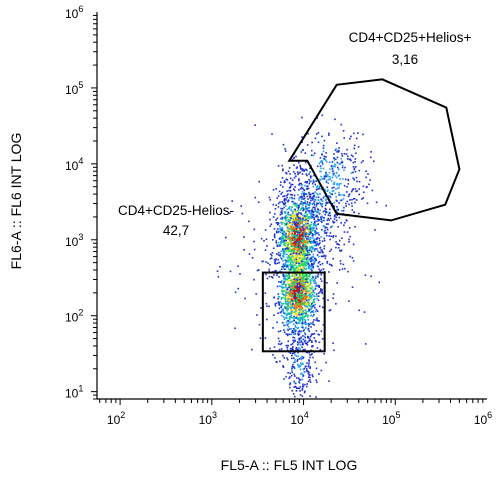 This screenshot has height=483, width=500. What do you see at coordinates (293, 312) in the screenshot?
I see `gate-rectangle` at bounding box center [293, 312].